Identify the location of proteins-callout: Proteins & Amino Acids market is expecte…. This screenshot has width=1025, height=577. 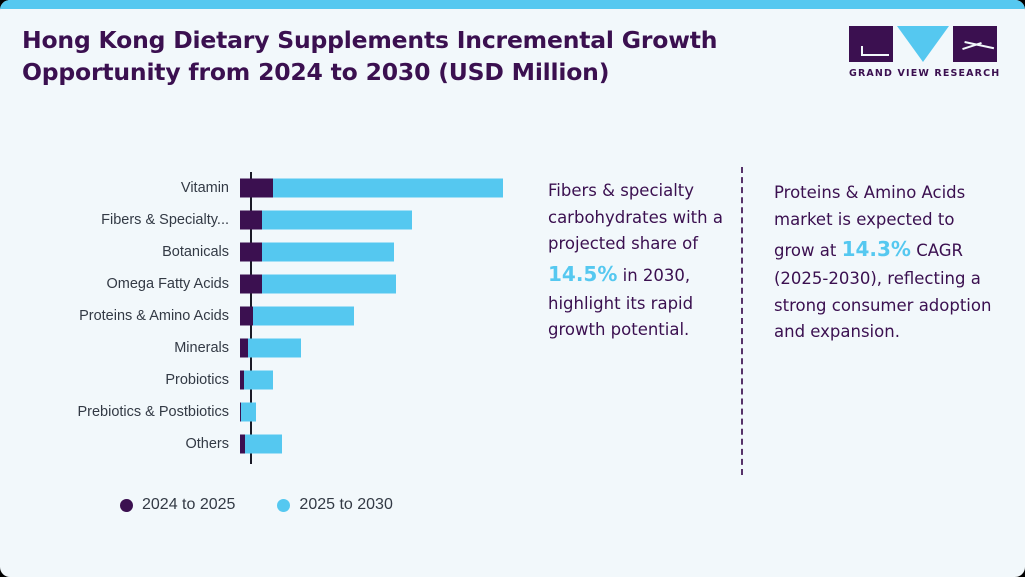
(885, 263).